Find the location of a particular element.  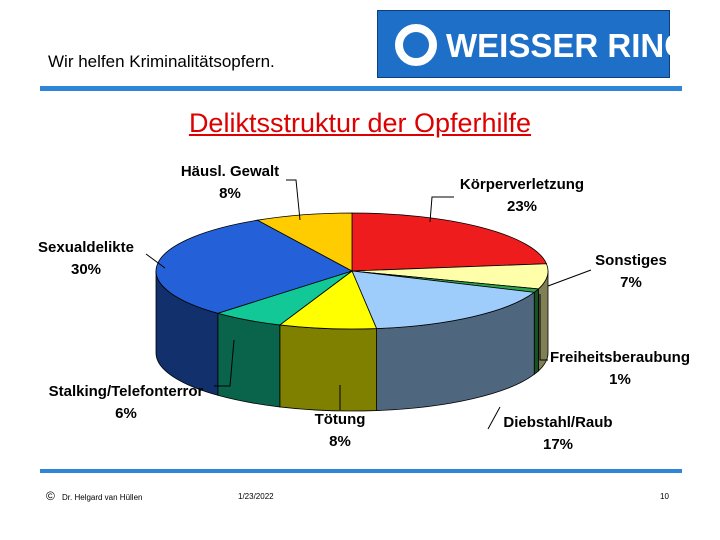

slice-label: Stalking/Telefonterror is located at coordinates (126, 391).